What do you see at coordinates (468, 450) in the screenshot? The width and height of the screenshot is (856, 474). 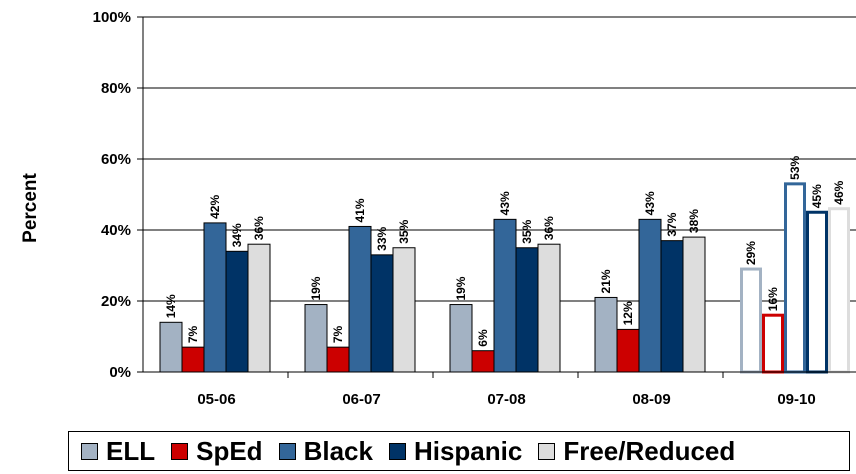 I see `legend-label: Hispanic` at bounding box center [468, 450].